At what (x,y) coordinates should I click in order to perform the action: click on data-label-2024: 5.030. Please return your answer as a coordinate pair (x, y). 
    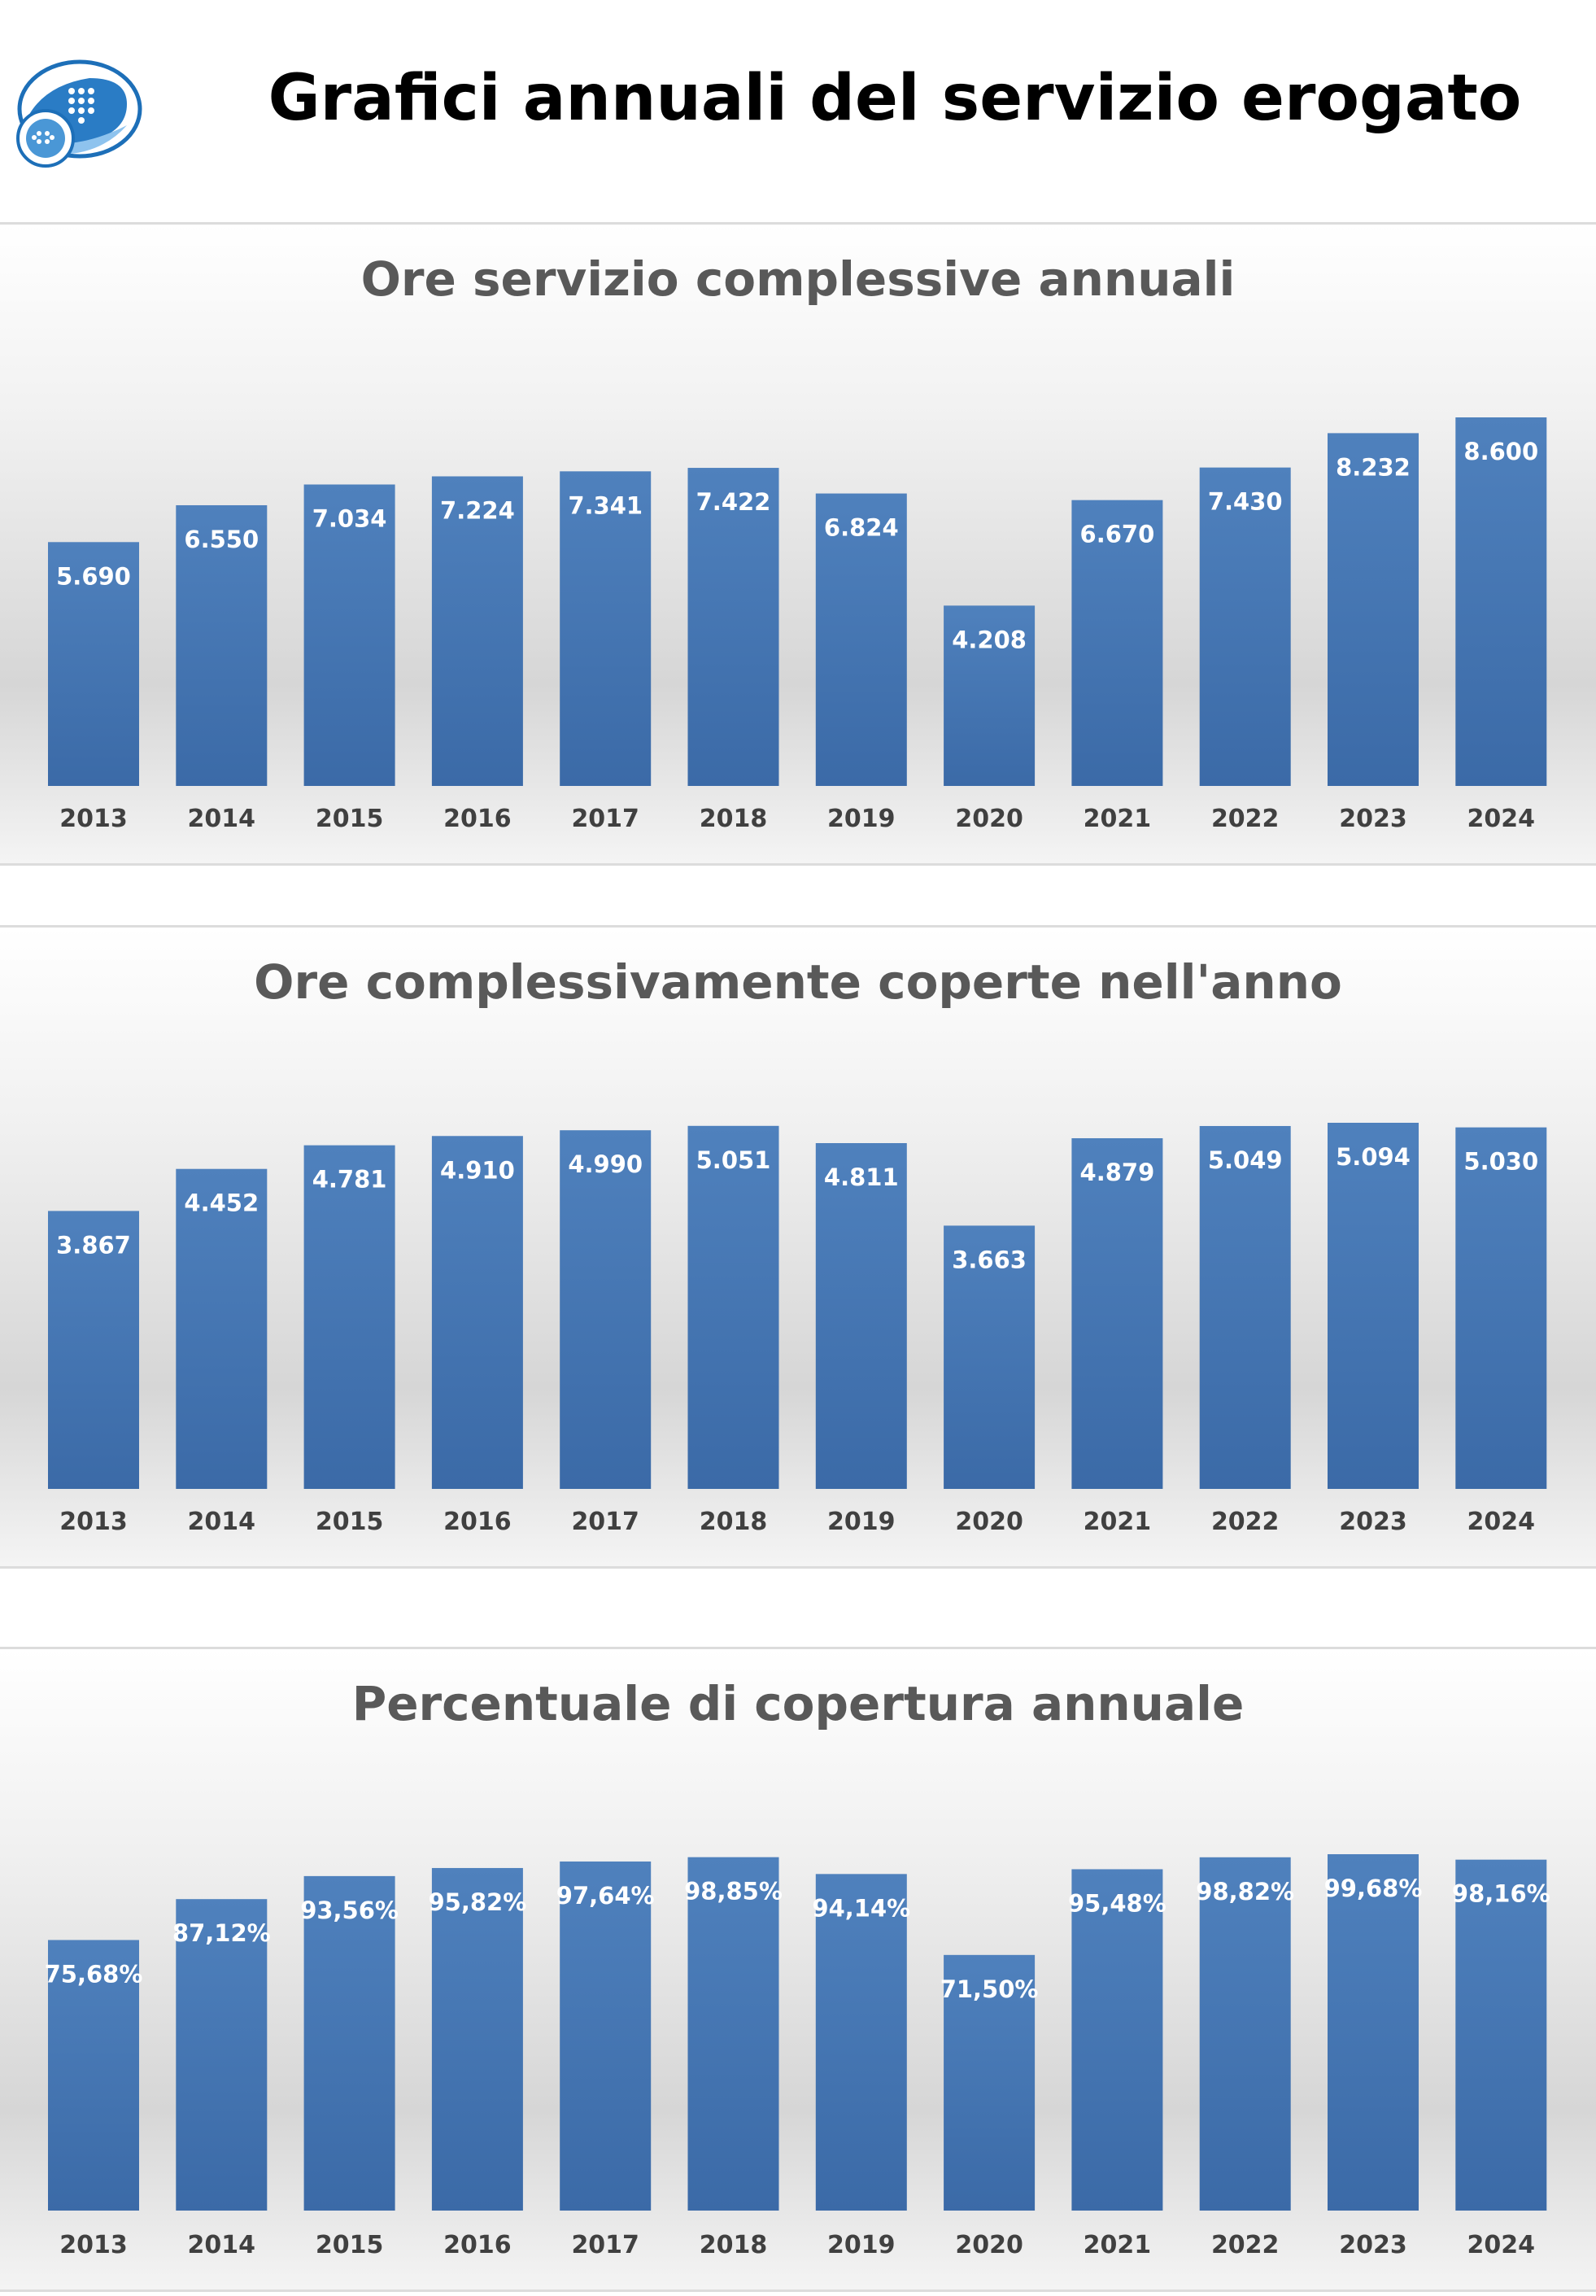
    Looking at the image, I should click on (1500, 1162).